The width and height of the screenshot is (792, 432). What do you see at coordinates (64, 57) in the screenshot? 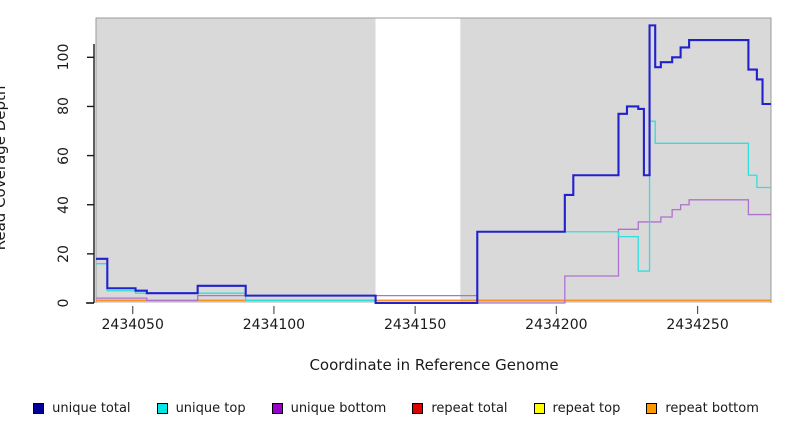
I see `y-tick-label: 100` at bounding box center [64, 57].